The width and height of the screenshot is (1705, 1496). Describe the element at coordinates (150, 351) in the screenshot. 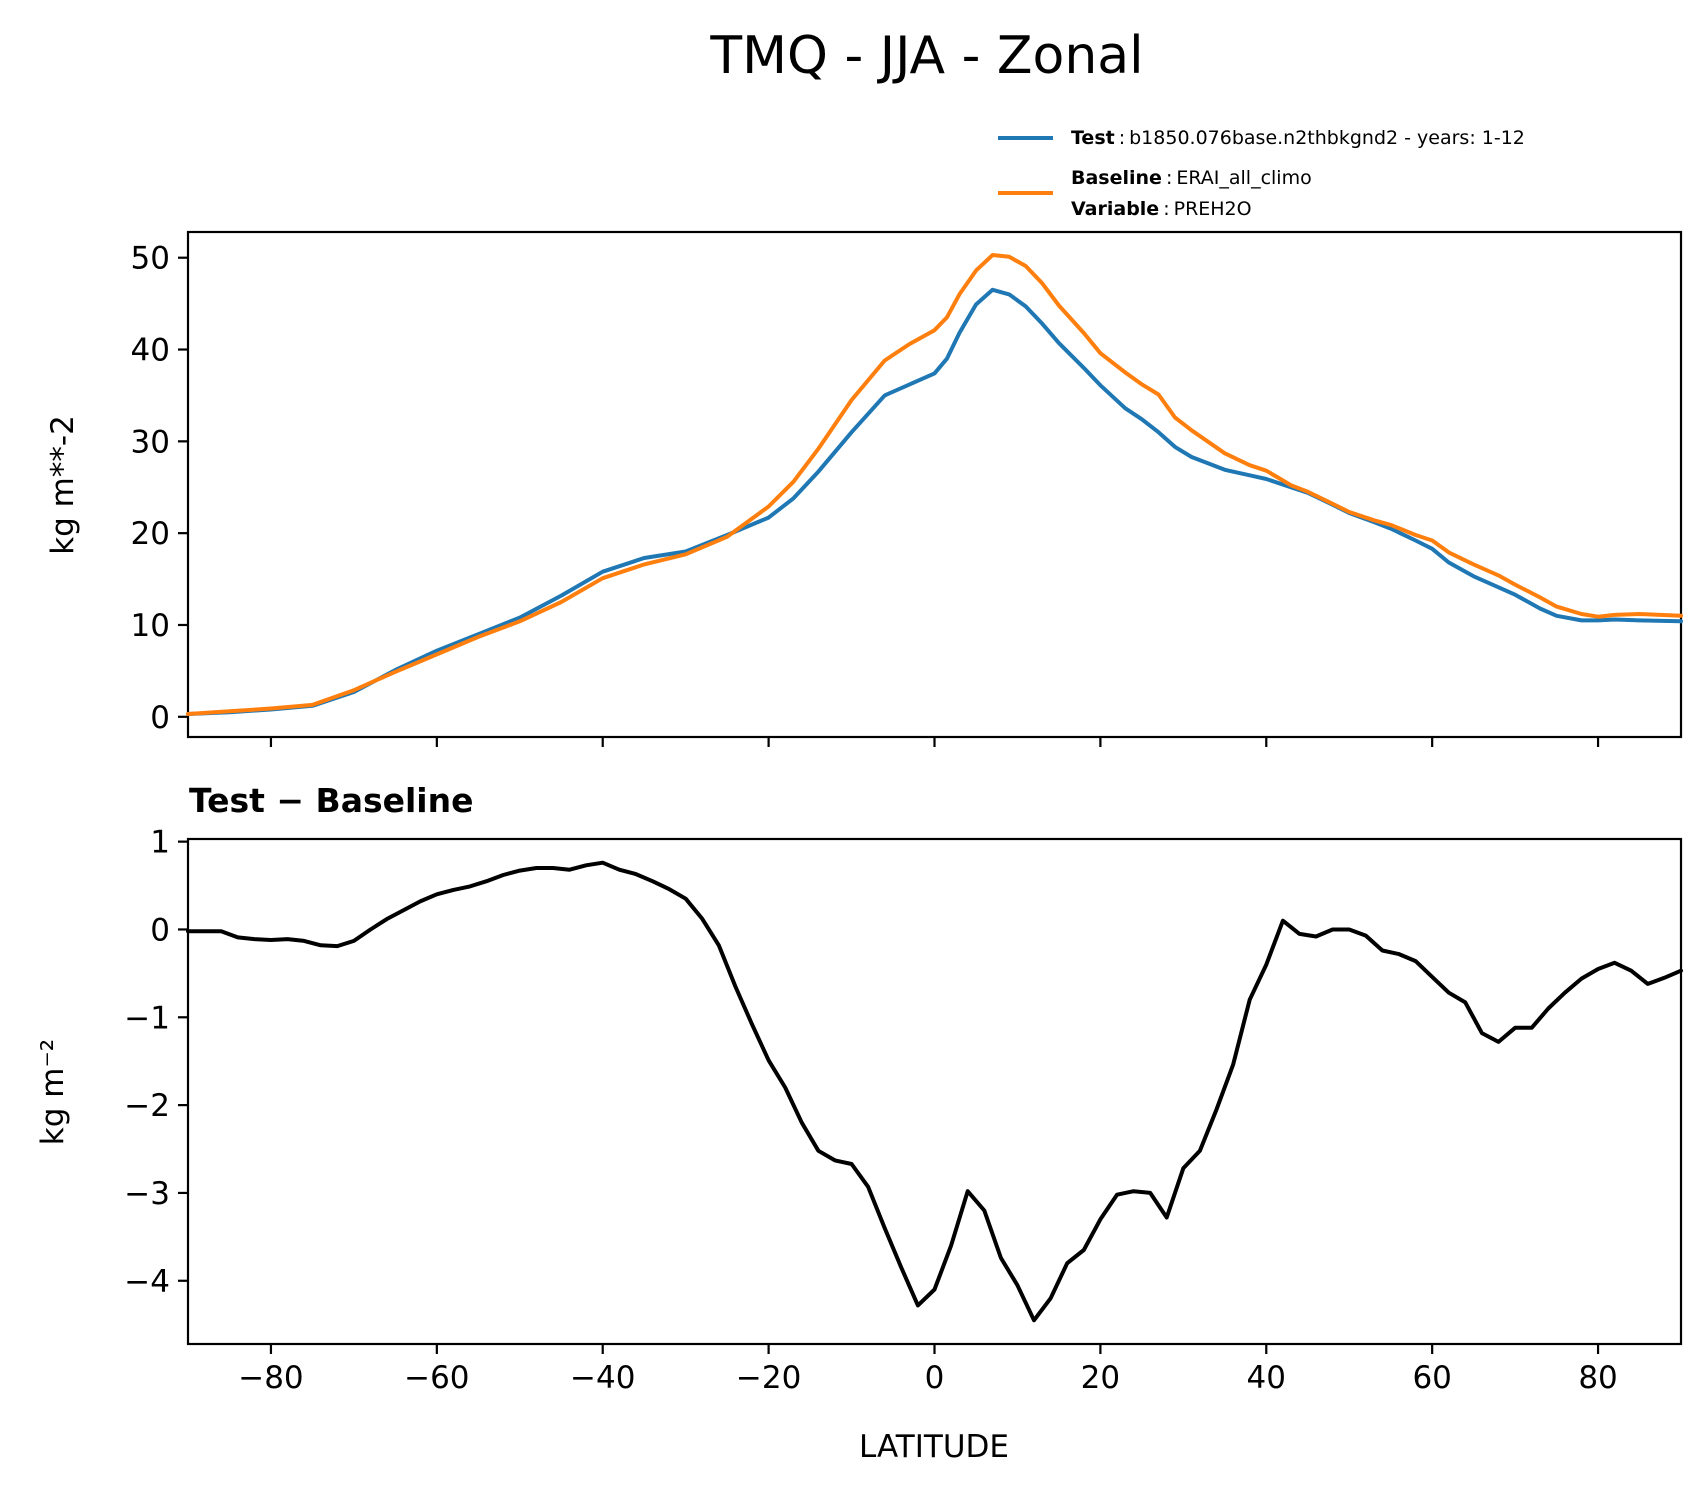

I see `top-y-tick-label: 40` at that location.